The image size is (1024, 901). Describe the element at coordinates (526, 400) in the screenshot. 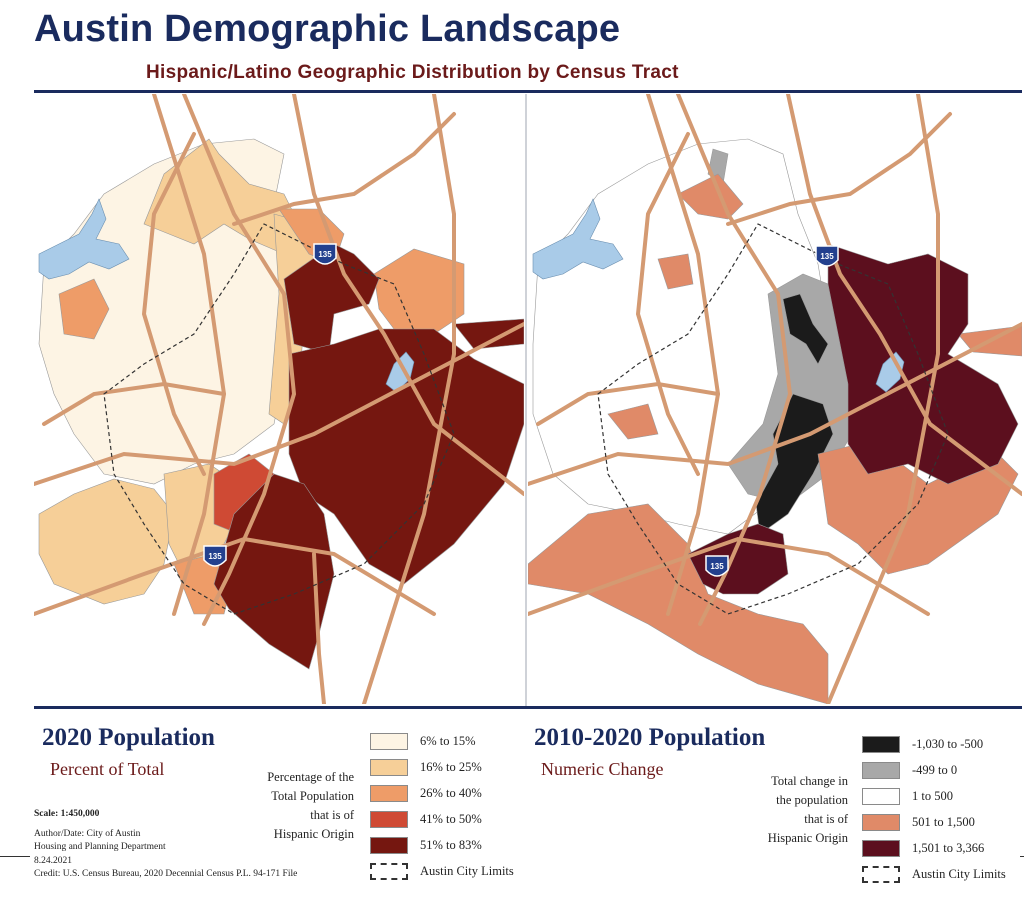

I see `map-divider` at that location.